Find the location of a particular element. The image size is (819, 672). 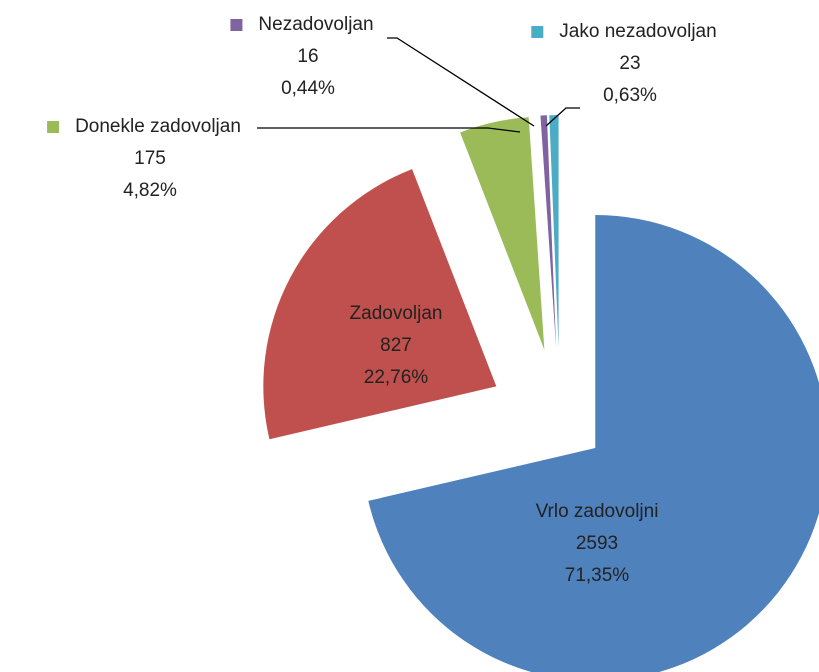

data-label-value: 23 is located at coordinates (629, 63).